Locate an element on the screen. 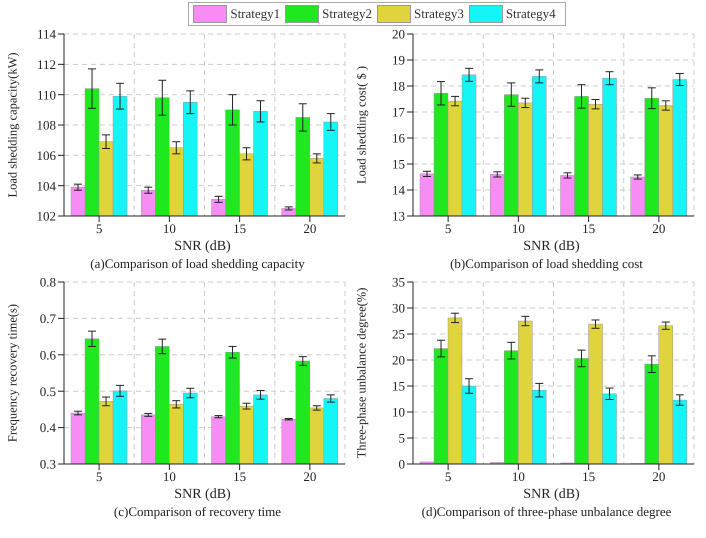 The height and width of the screenshot is (538, 706). y-tick-label: 13 is located at coordinates (398, 216).